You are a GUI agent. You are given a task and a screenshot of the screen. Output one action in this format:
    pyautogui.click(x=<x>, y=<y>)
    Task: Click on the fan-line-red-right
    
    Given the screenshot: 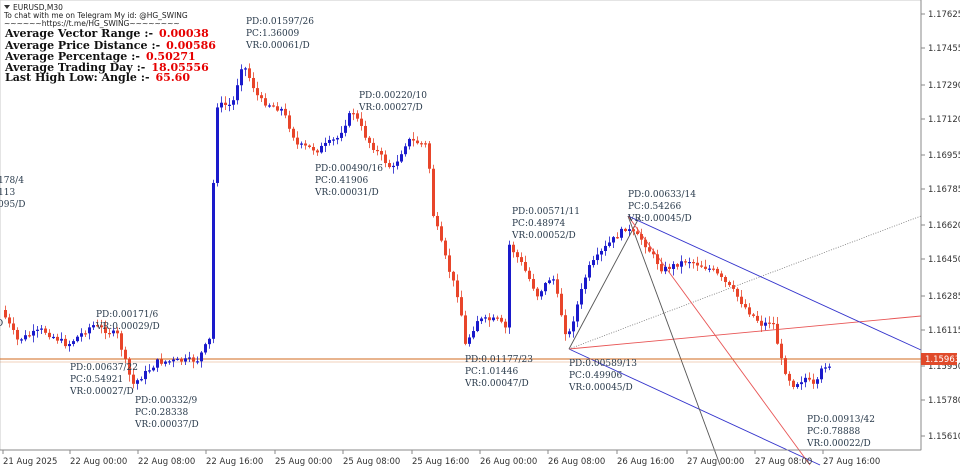 What is the action you would take?
    pyautogui.click(x=745, y=332)
    